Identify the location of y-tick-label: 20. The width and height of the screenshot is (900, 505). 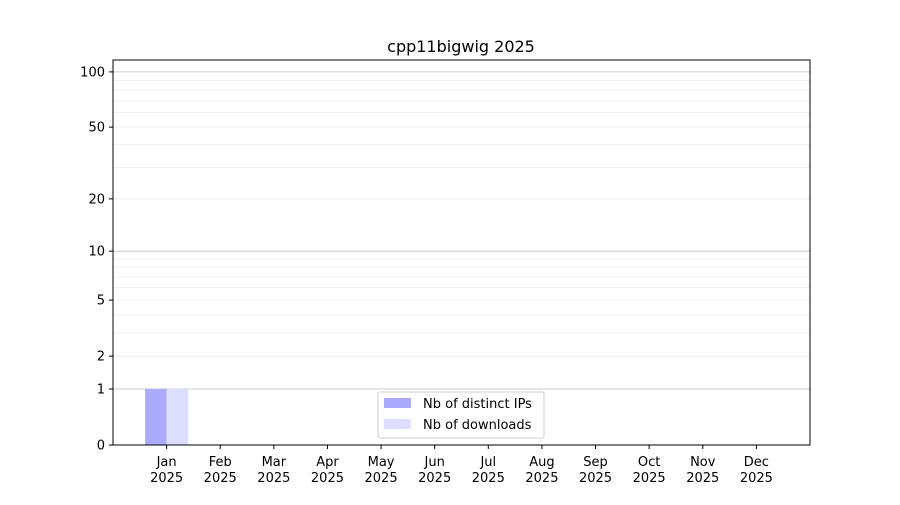
(96, 199).